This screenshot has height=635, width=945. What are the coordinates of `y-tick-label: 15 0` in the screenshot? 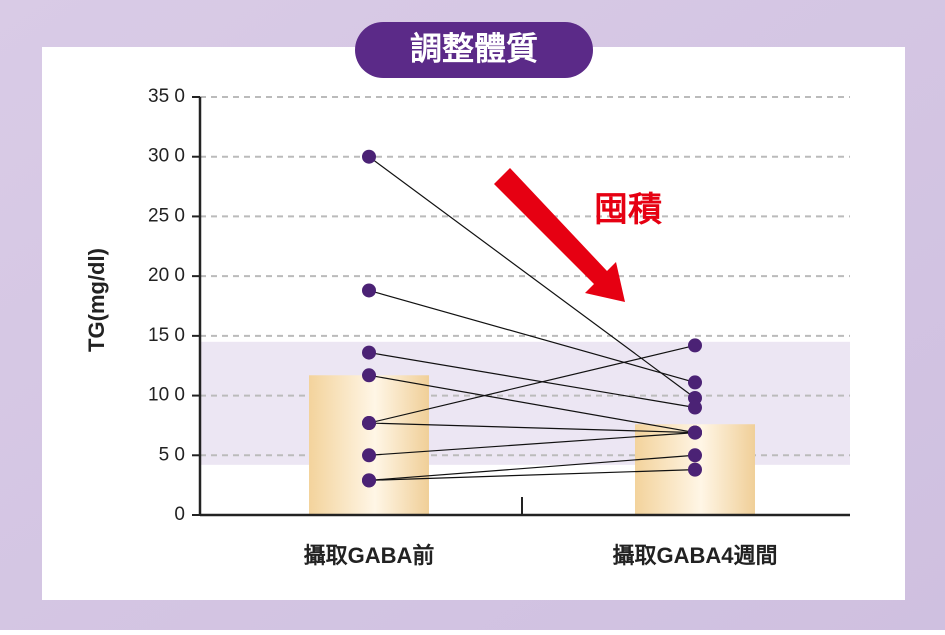 It's located at (166, 335).